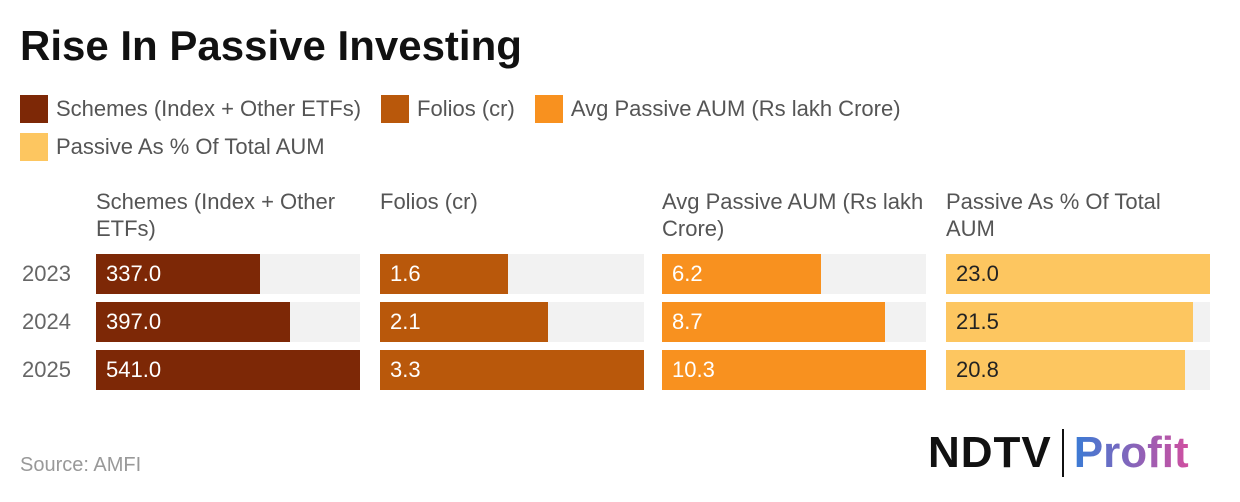  I want to click on data-label: 6.2, so click(687, 273).